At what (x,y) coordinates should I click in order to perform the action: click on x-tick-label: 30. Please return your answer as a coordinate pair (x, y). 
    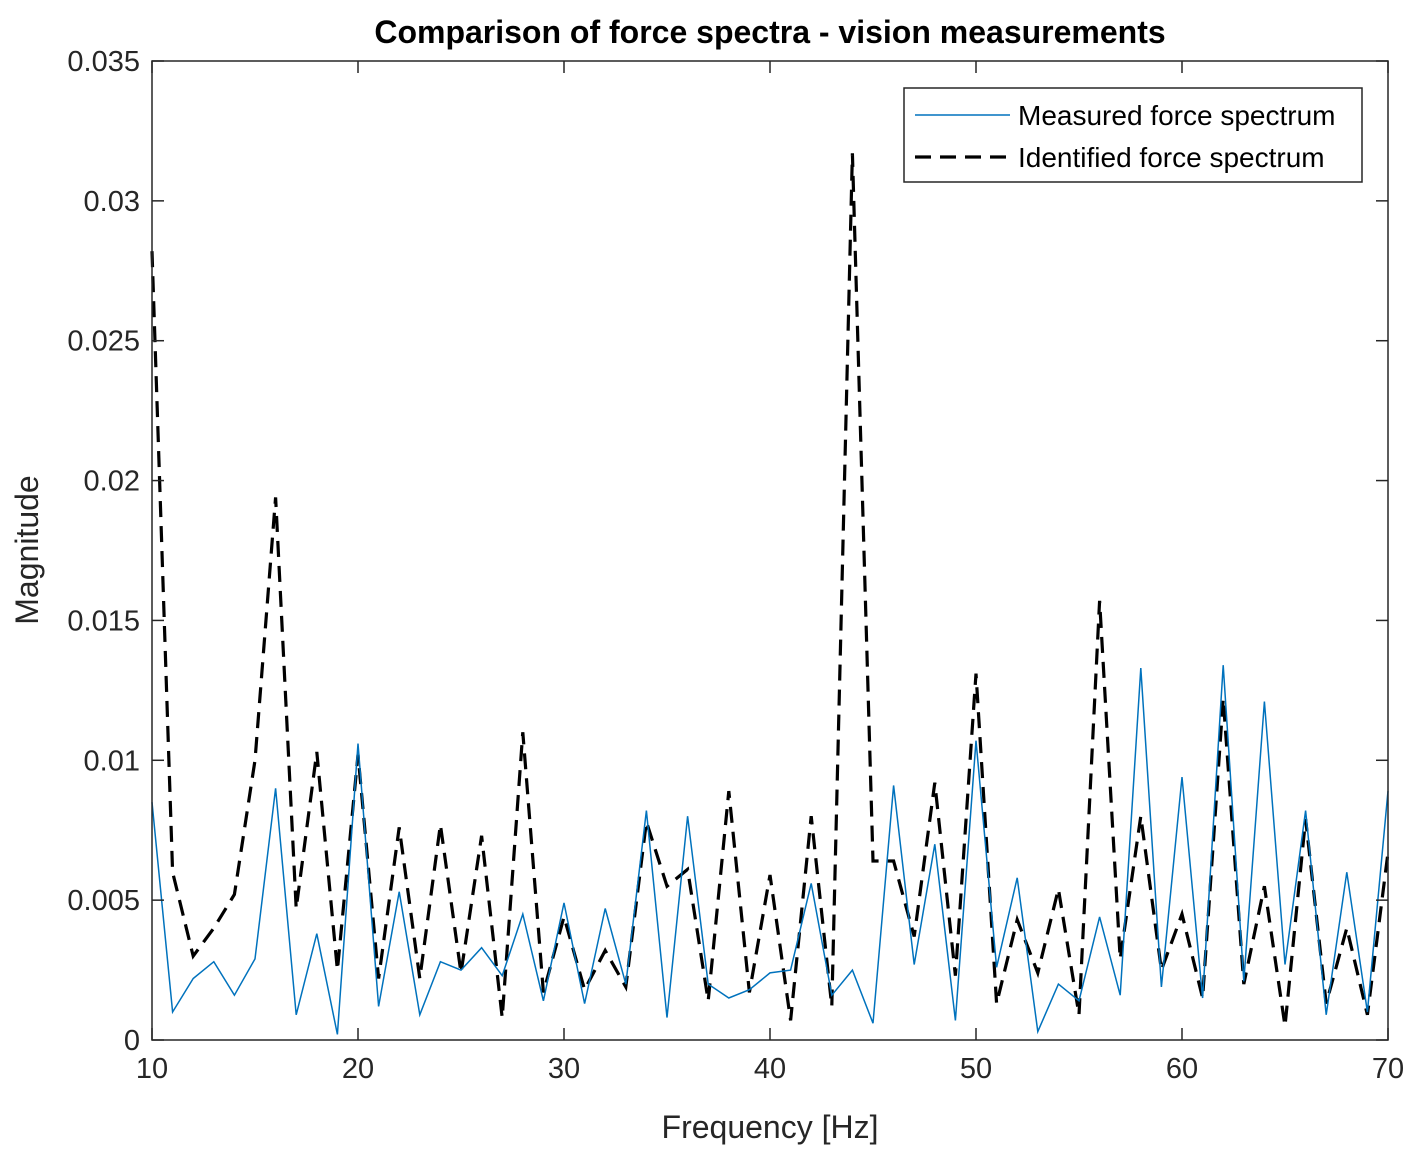
    Looking at the image, I should click on (564, 1069).